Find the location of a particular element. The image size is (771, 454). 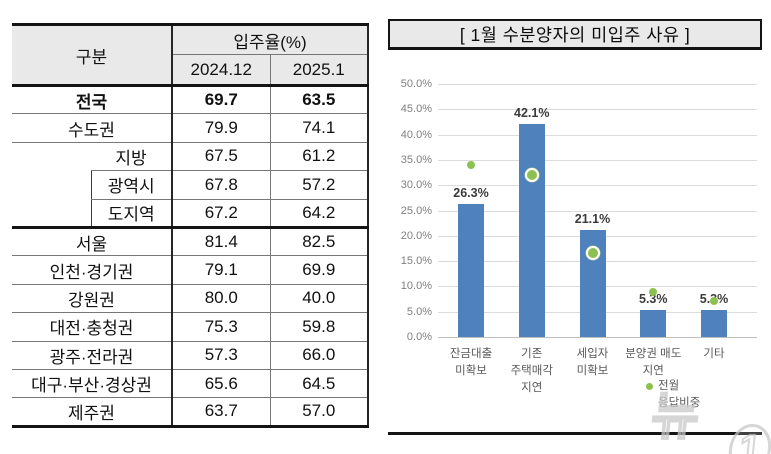

y-axis-tick-label: 0.0% is located at coordinates (419, 337).